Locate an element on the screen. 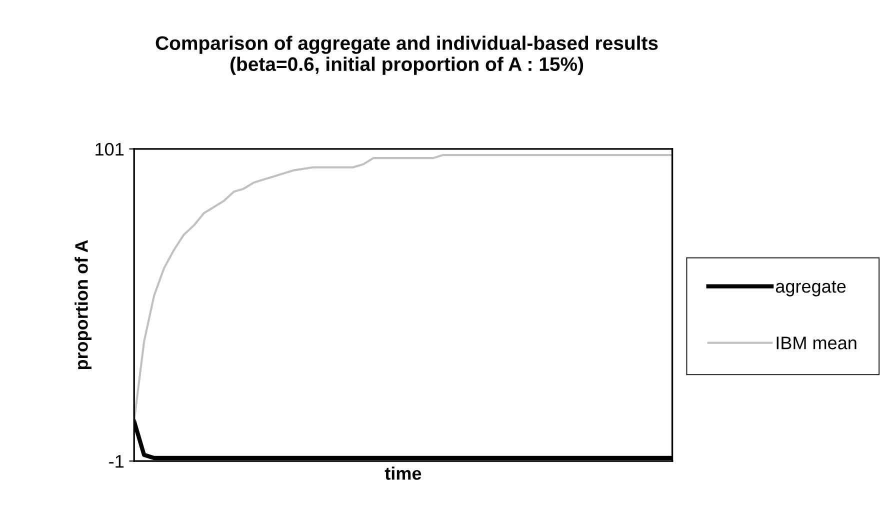 This screenshot has width=894, height=510. y-tick-label: 101 is located at coordinates (110, 149).